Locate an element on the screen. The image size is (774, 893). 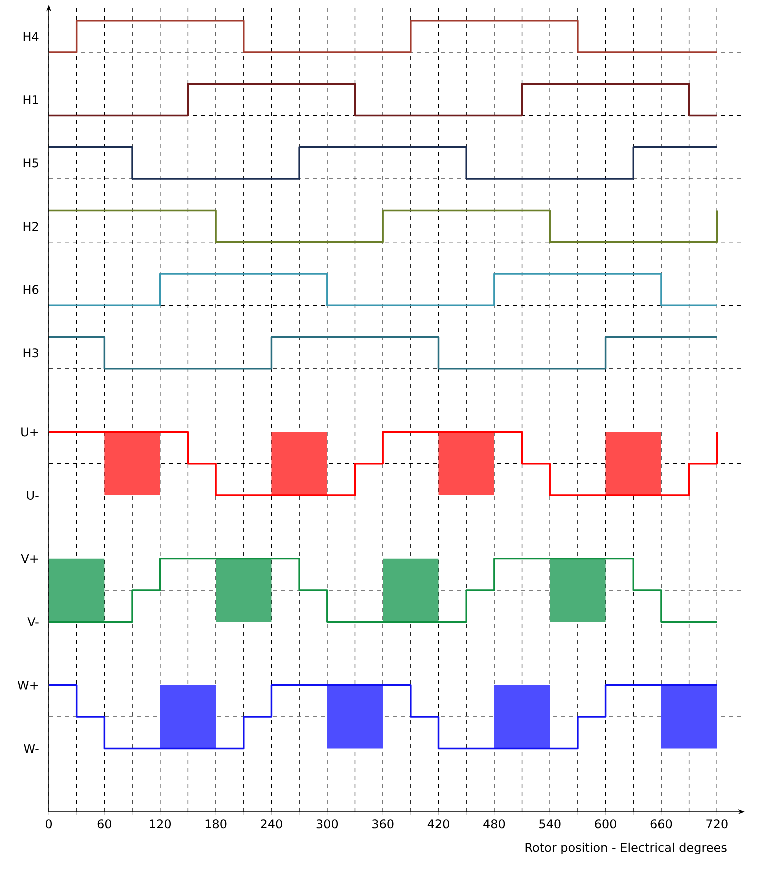
text: W- is located at coordinates (31, 749).